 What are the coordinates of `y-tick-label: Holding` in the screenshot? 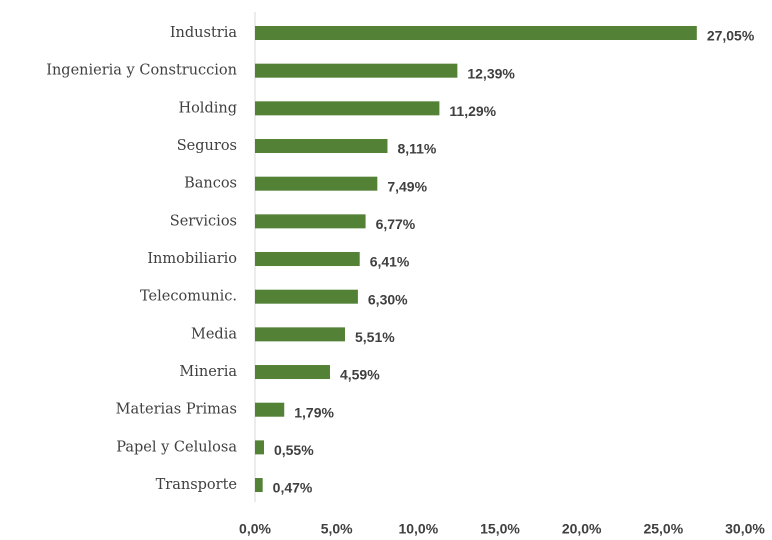 It's located at (207, 108).